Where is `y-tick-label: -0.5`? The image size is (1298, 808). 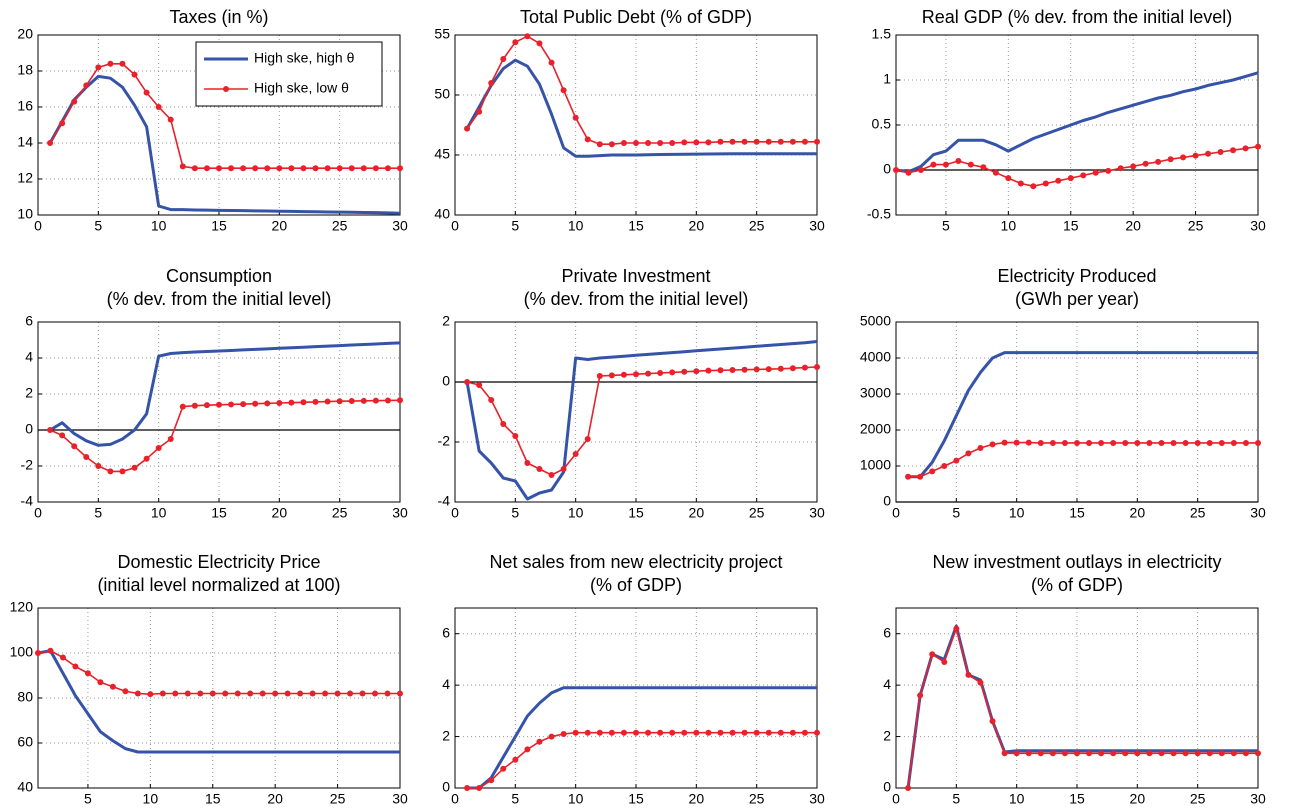
y-tick-label: -0.5 is located at coordinates (879, 214).